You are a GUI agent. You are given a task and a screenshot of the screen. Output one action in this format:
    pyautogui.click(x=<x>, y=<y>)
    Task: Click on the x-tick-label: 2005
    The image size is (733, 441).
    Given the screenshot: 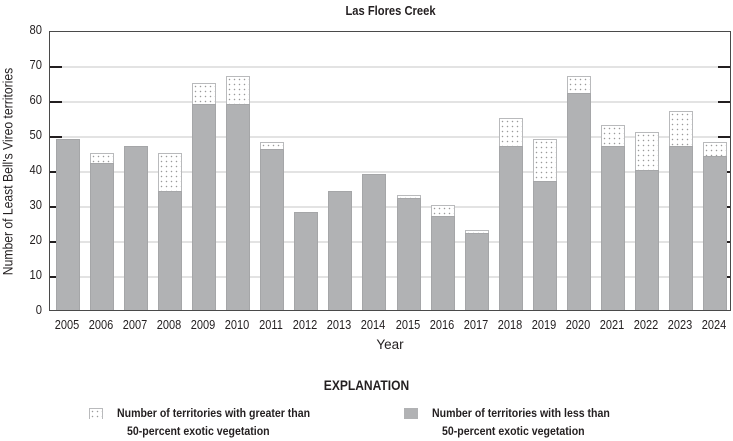 What is the action you would take?
    pyautogui.click(x=66, y=325)
    